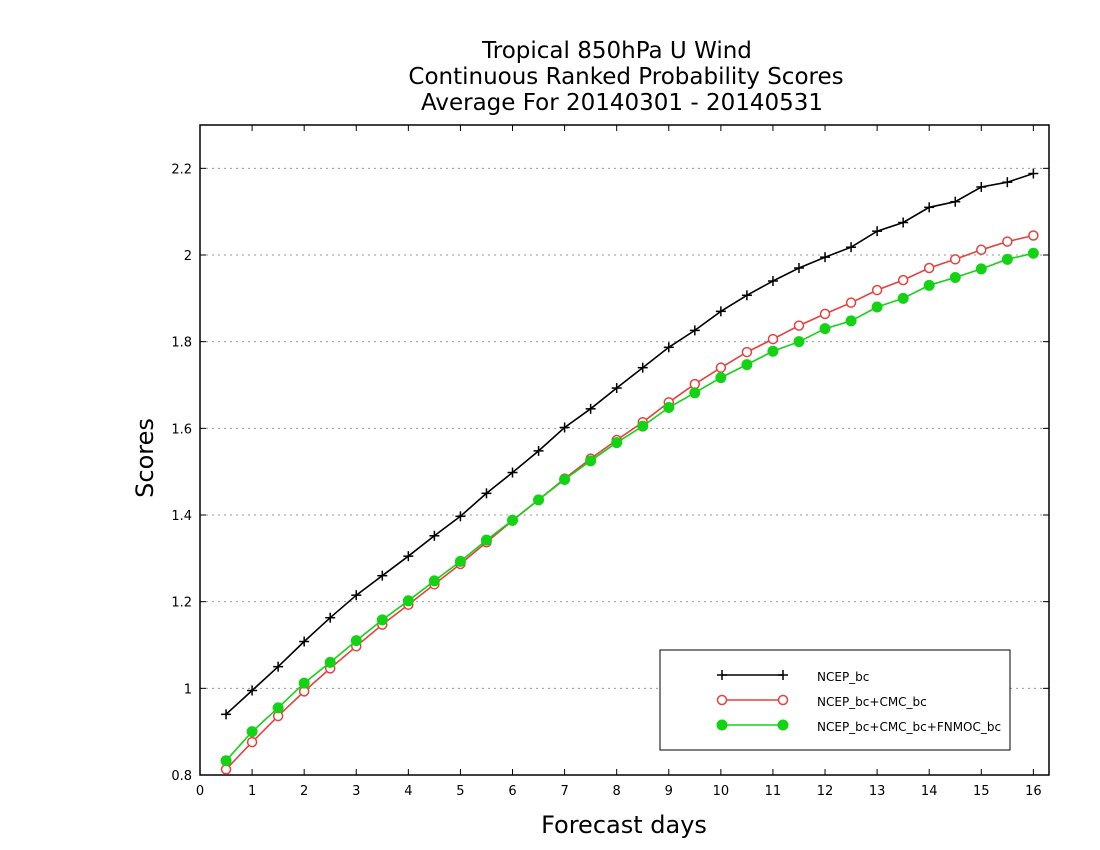 Image resolution: width=1100 pixels, height=850 pixels. Describe the element at coordinates (825, 791) in the screenshot. I see `x-tick-label: 12` at that location.